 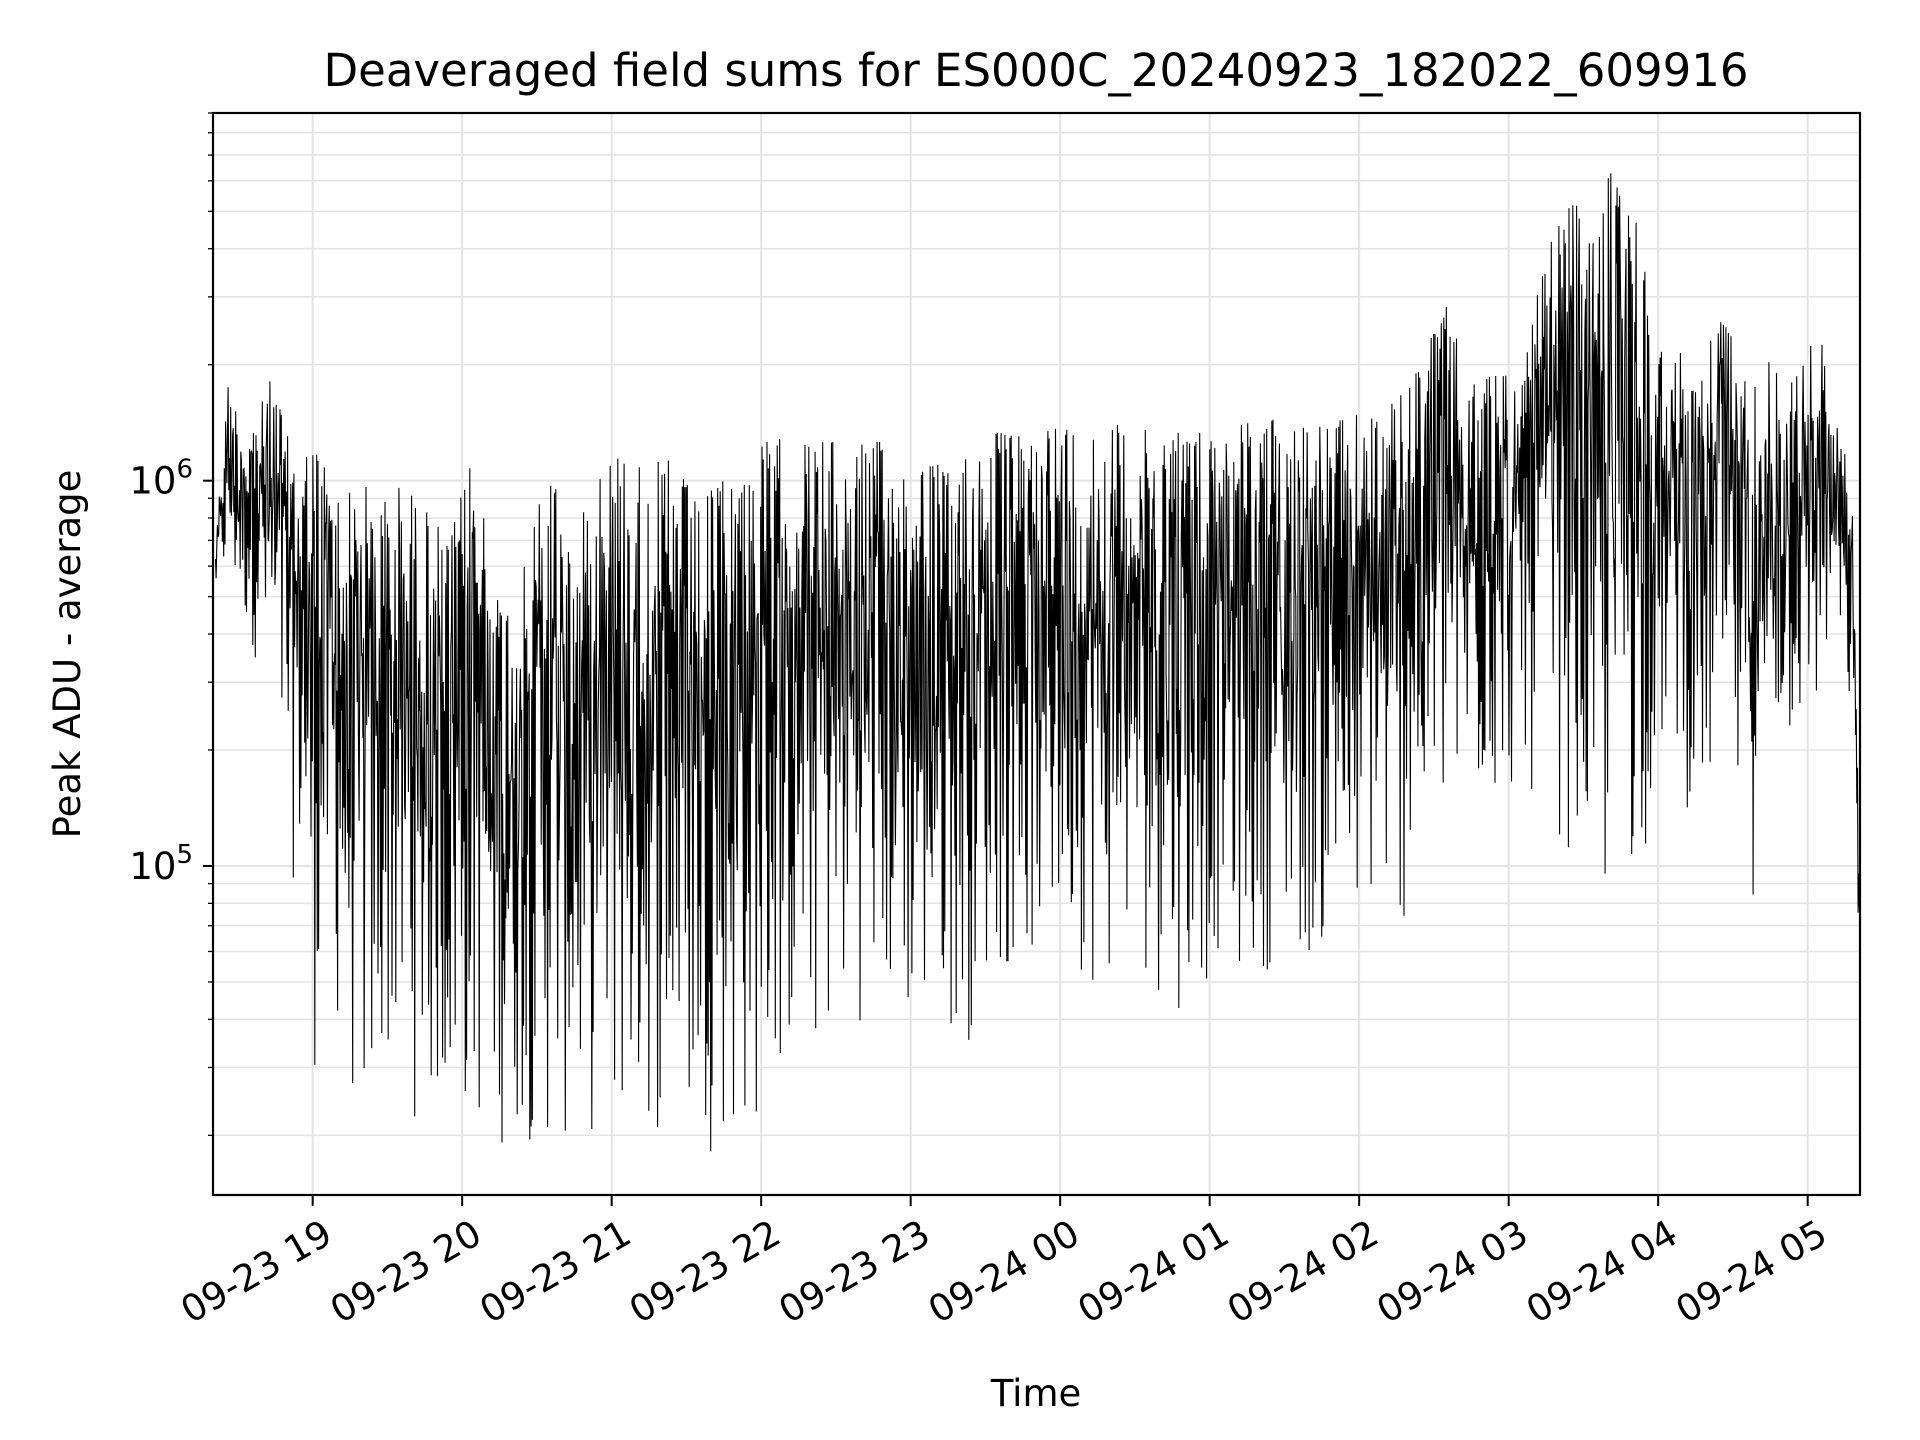 What do you see at coordinates (1036, 1393) in the screenshot?
I see `x-axis-label: Time` at bounding box center [1036, 1393].